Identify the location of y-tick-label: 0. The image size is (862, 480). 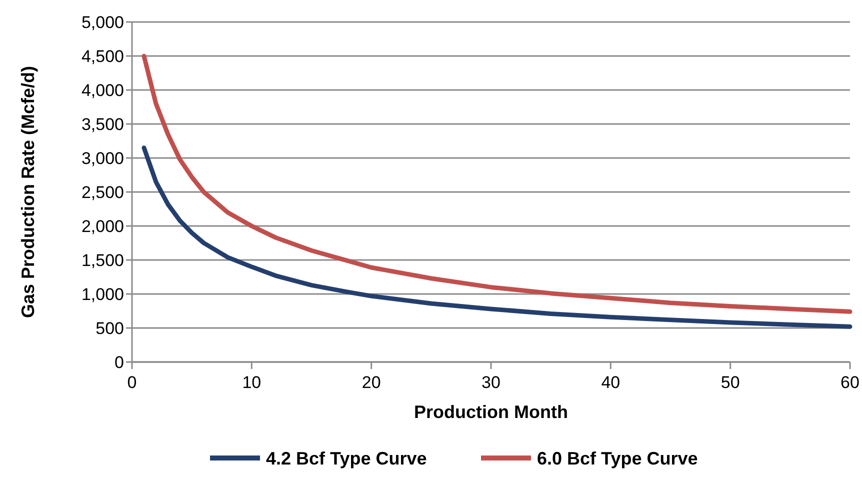
(119, 362).